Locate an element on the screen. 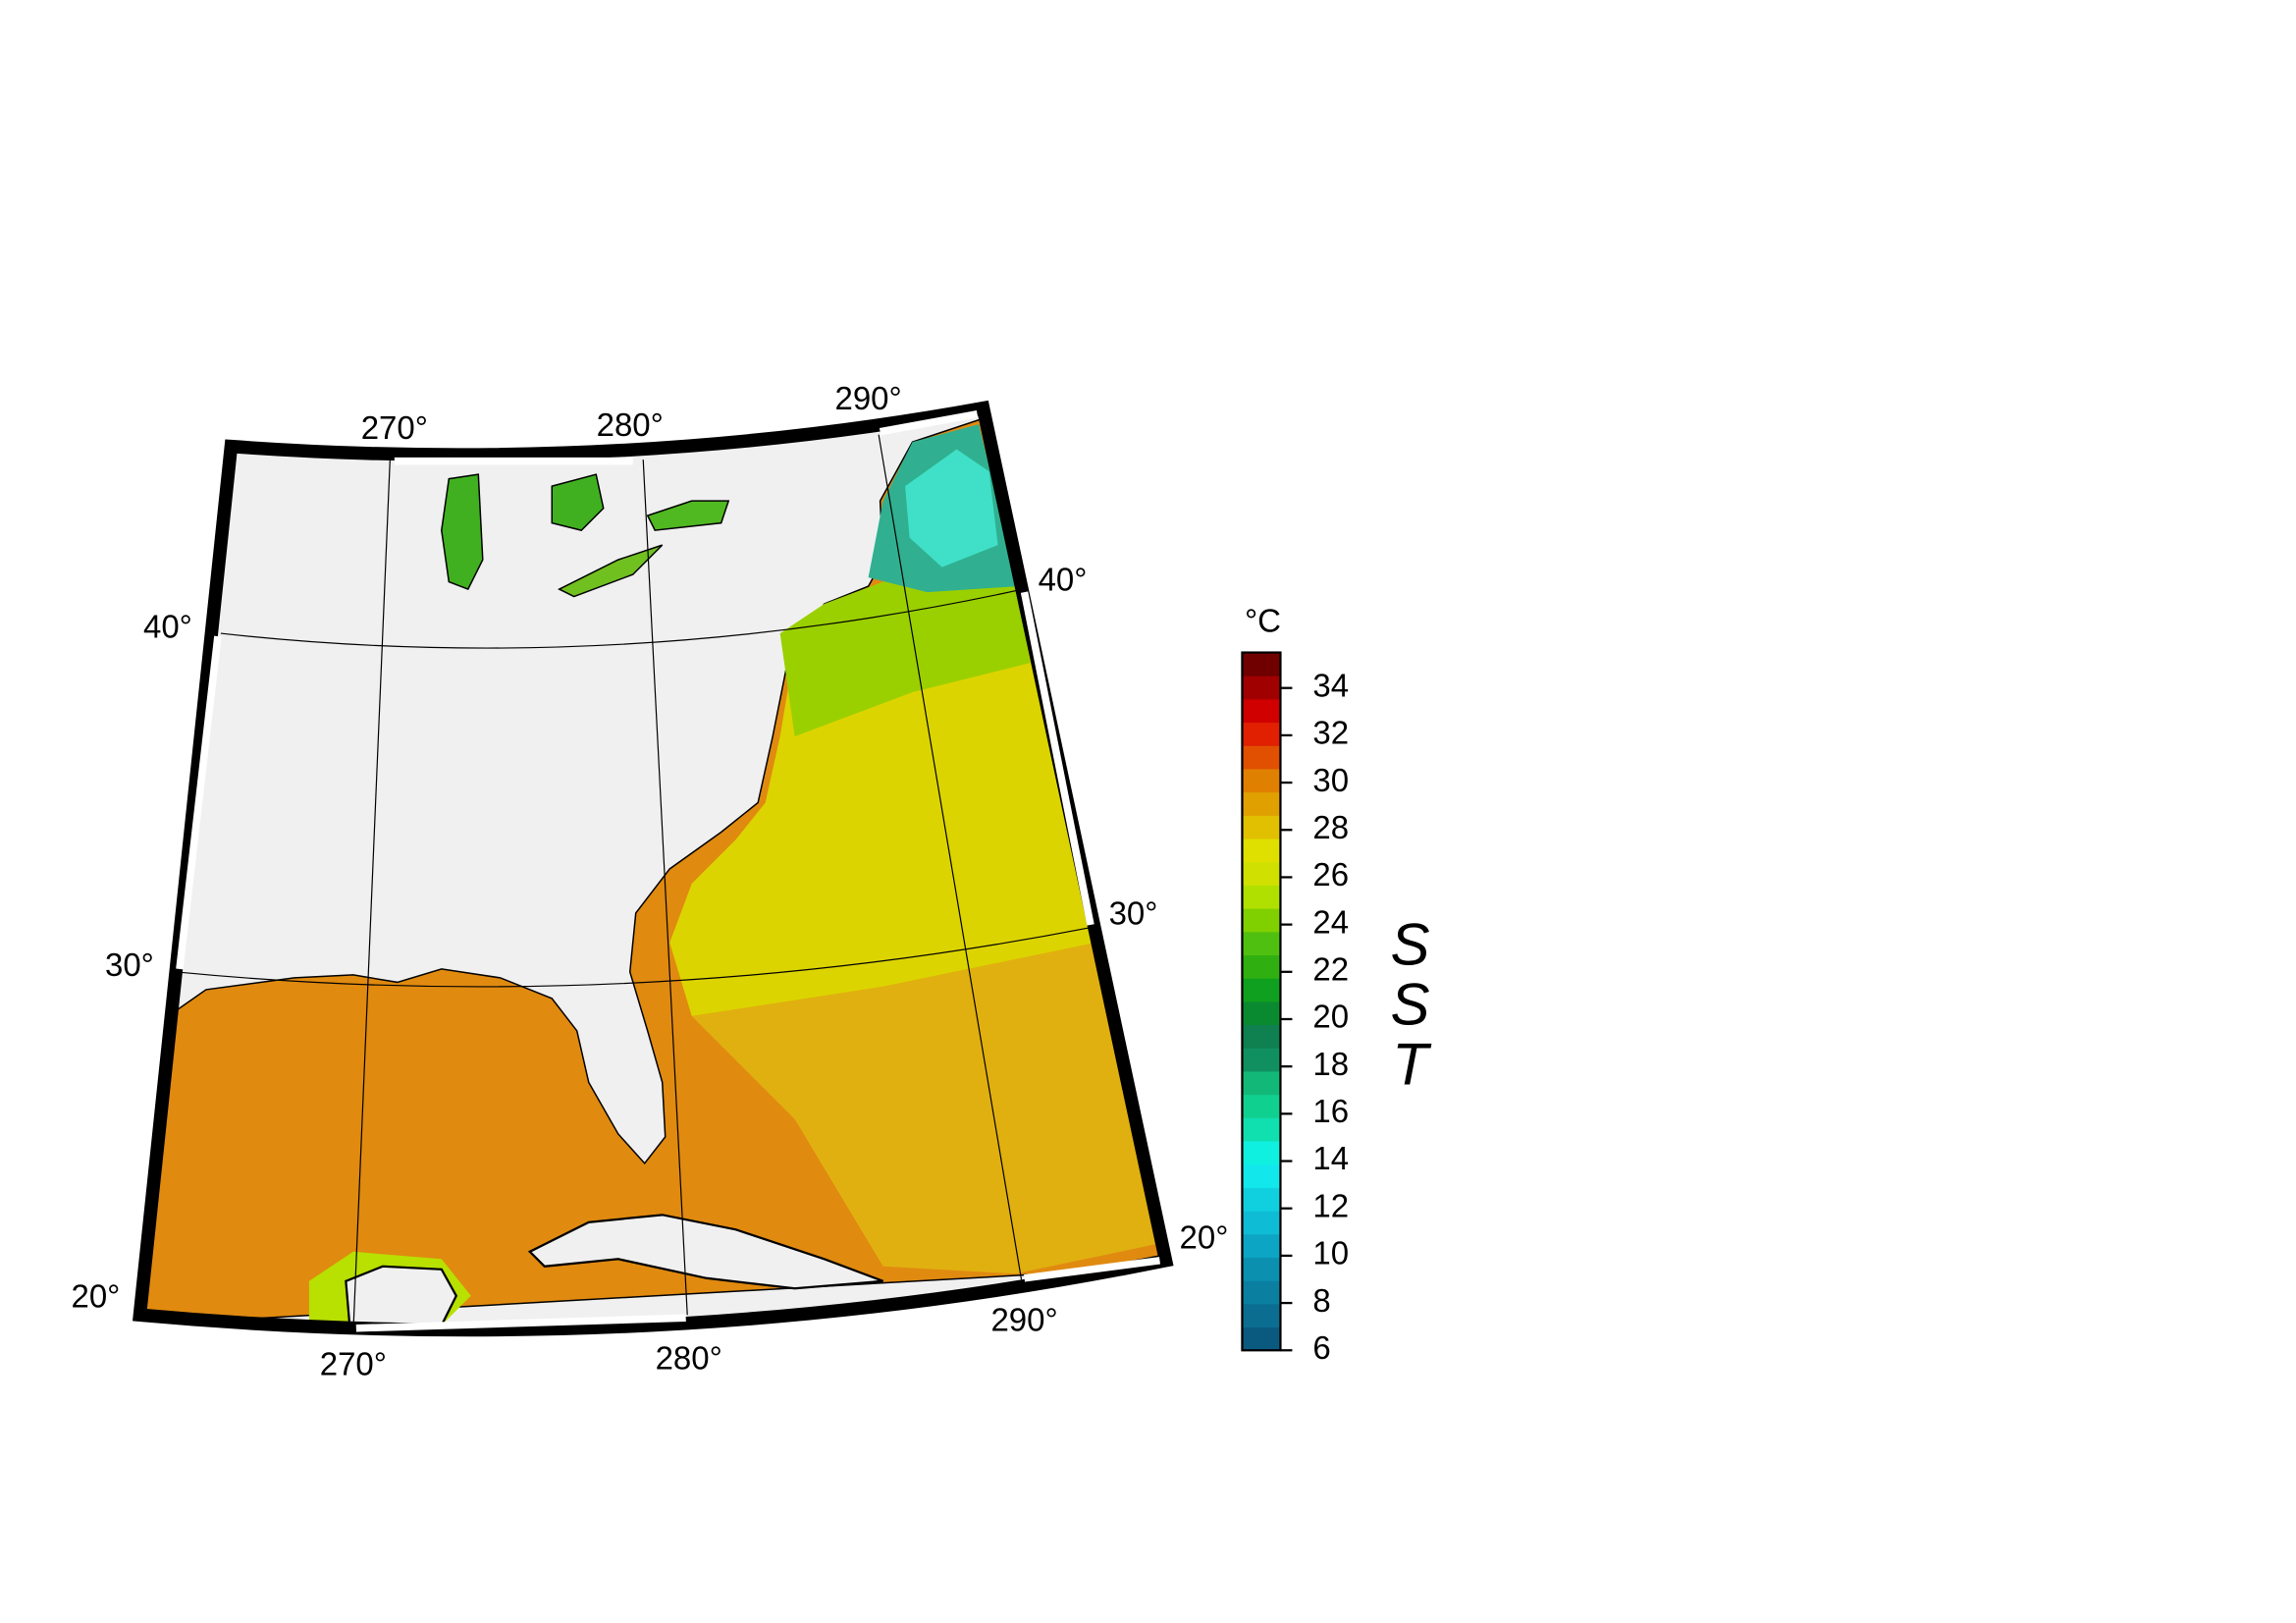 Image resolution: width=2296 pixels, height=1623 pixels. yucatan is located at coordinates (401, 1298).